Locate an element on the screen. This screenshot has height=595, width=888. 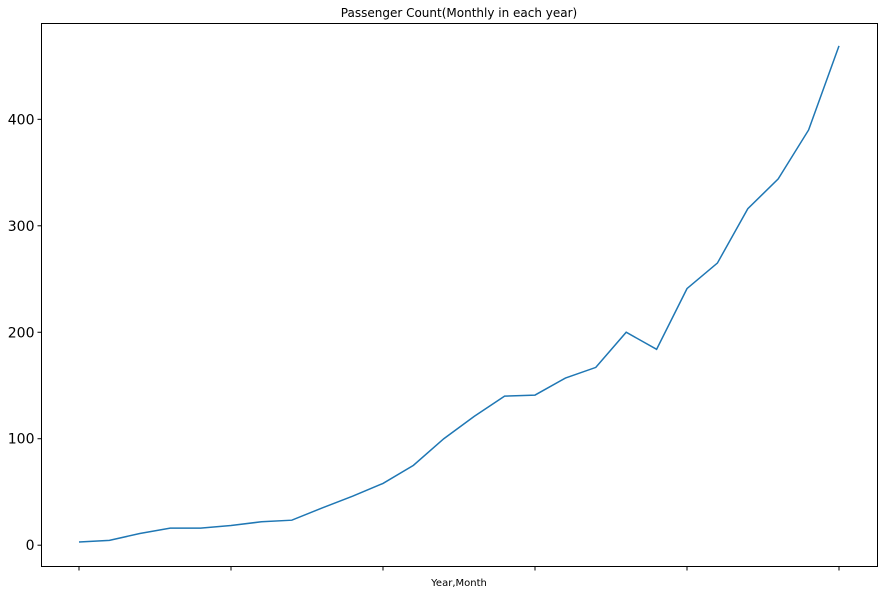
y-axis: 0 100 200 300 400 is located at coordinates (25, 333).